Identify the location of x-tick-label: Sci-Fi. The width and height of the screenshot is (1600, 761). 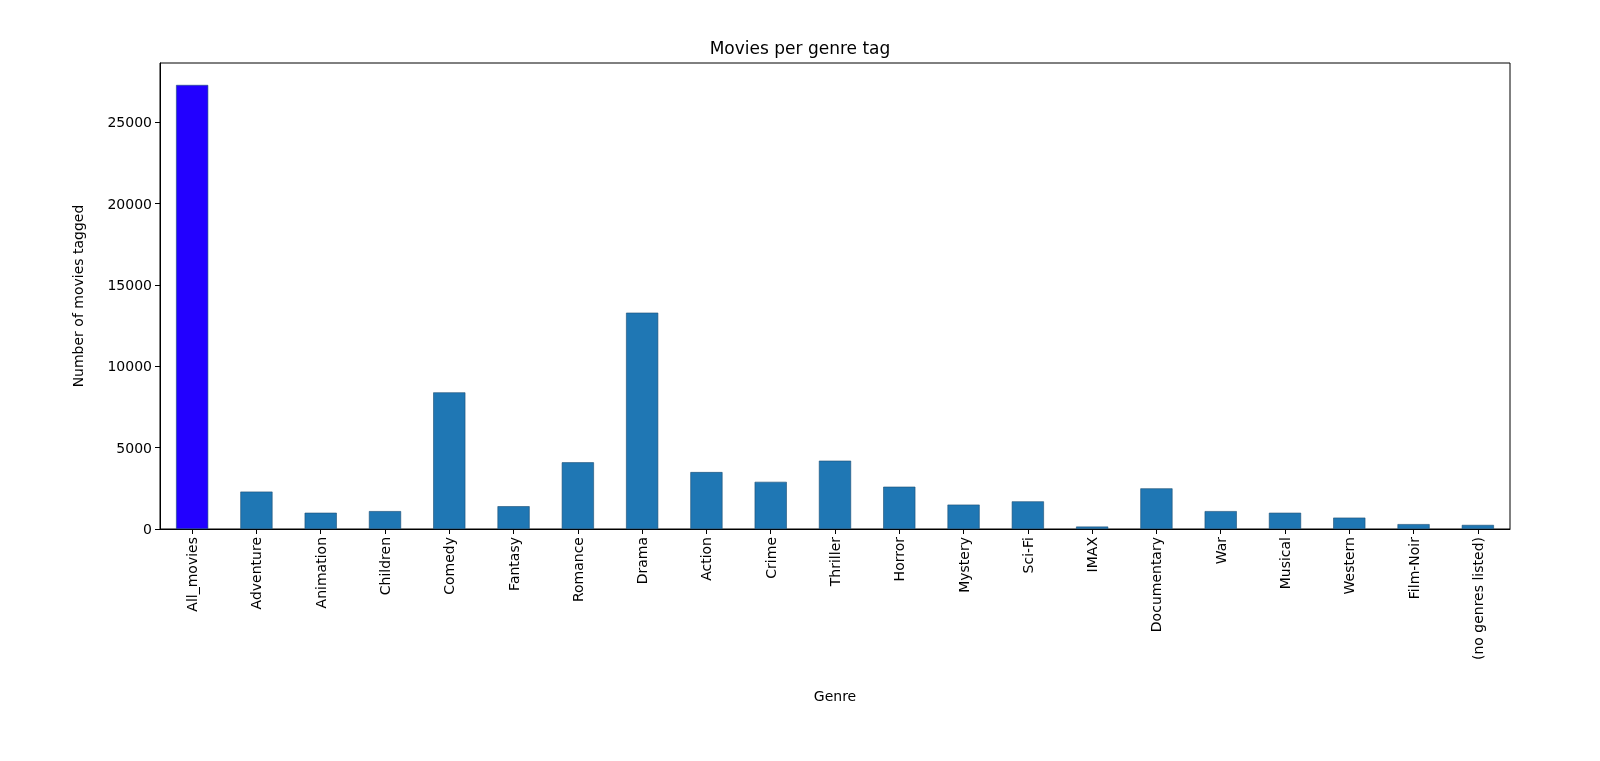
(1027, 555).